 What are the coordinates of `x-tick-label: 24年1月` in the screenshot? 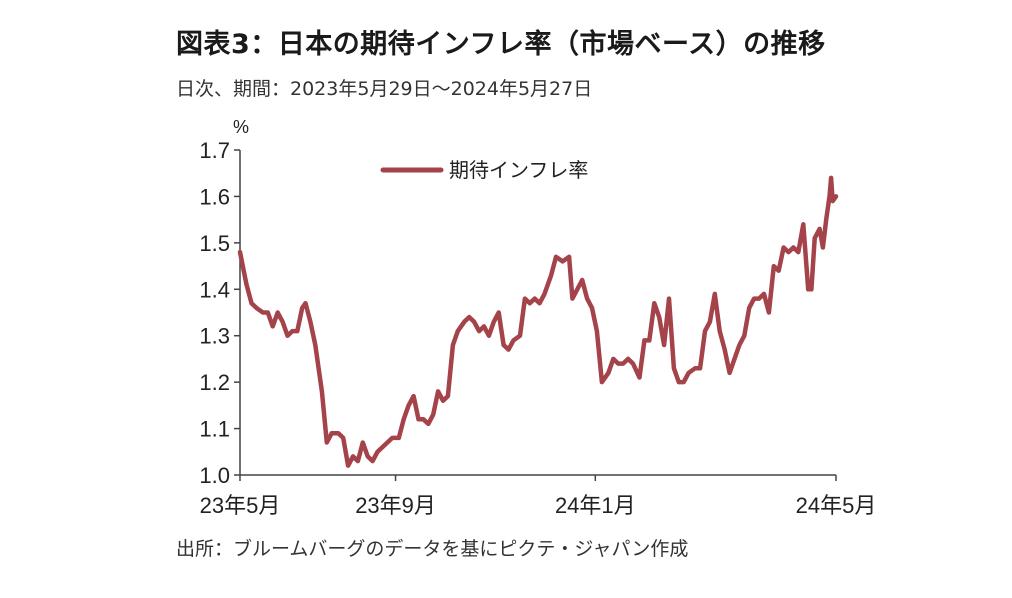 It's located at (595, 505).